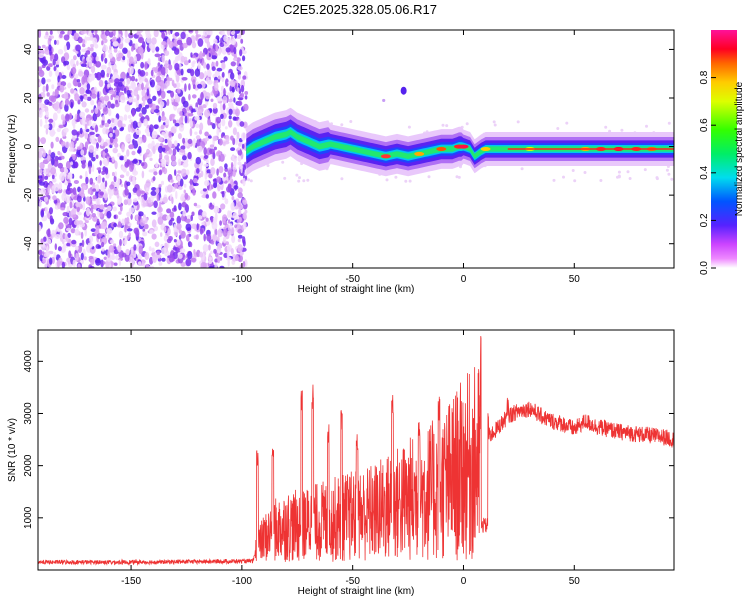 Image resolution: width=750 pixels, height=600 pixels. What do you see at coordinates (28, 49) in the screenshot?
I see `y-tick-label: 40` at bounding box center [28, 49].